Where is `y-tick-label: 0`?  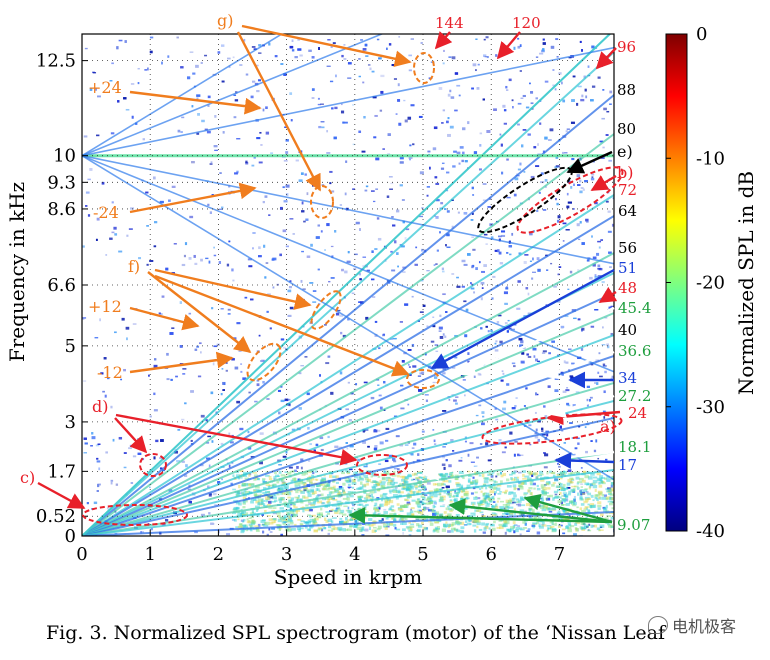
y-tick-label: 0 is located at coordinates (70, 536).